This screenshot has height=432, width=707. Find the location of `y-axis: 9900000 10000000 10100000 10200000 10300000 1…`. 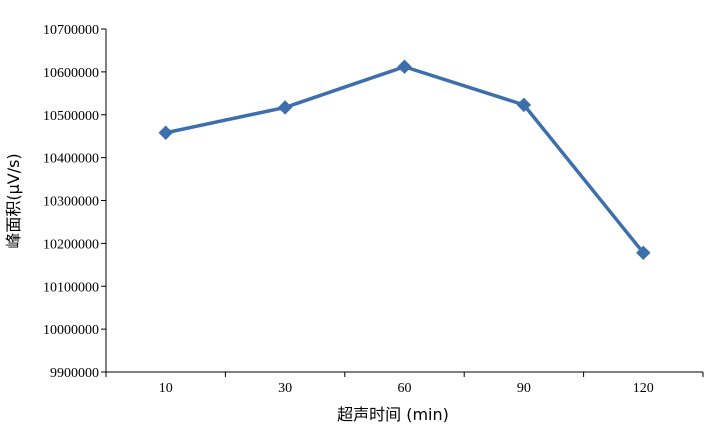

y-axis: 9900000 10000000 10100000 10200000 10300000 1… is located at coordinates (75, 202).